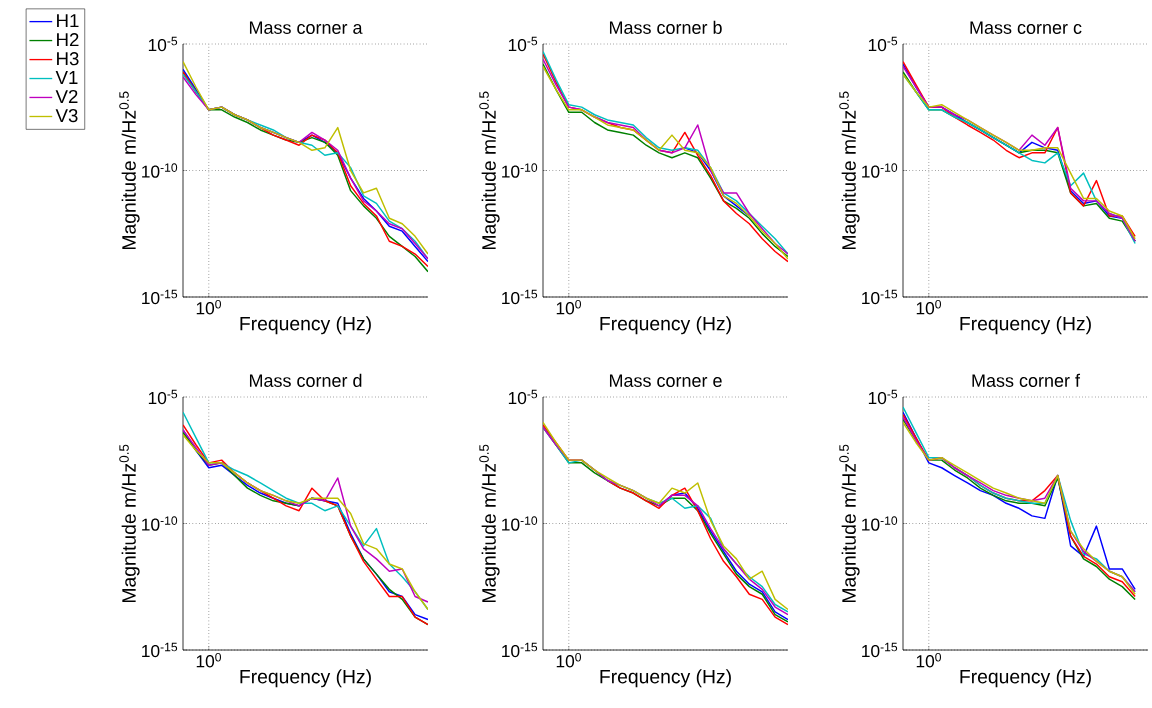 The height and width of the screenshot is (708, 1152). I want to click on legend-label: V1, so click(66, 77).